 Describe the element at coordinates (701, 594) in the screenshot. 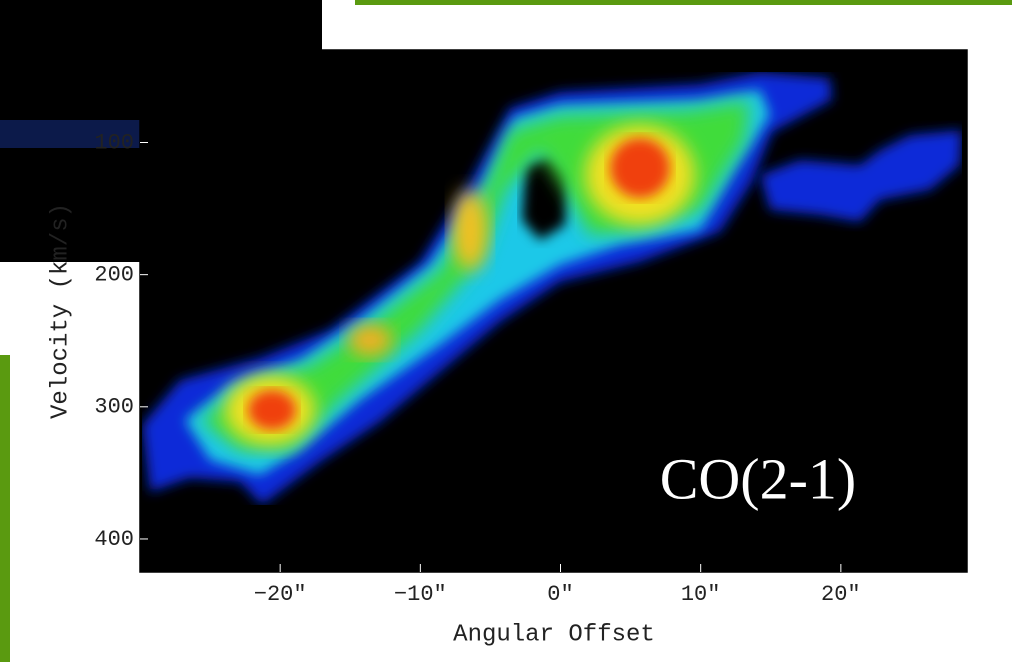

I see `x-tick-label: 10″` at that location.